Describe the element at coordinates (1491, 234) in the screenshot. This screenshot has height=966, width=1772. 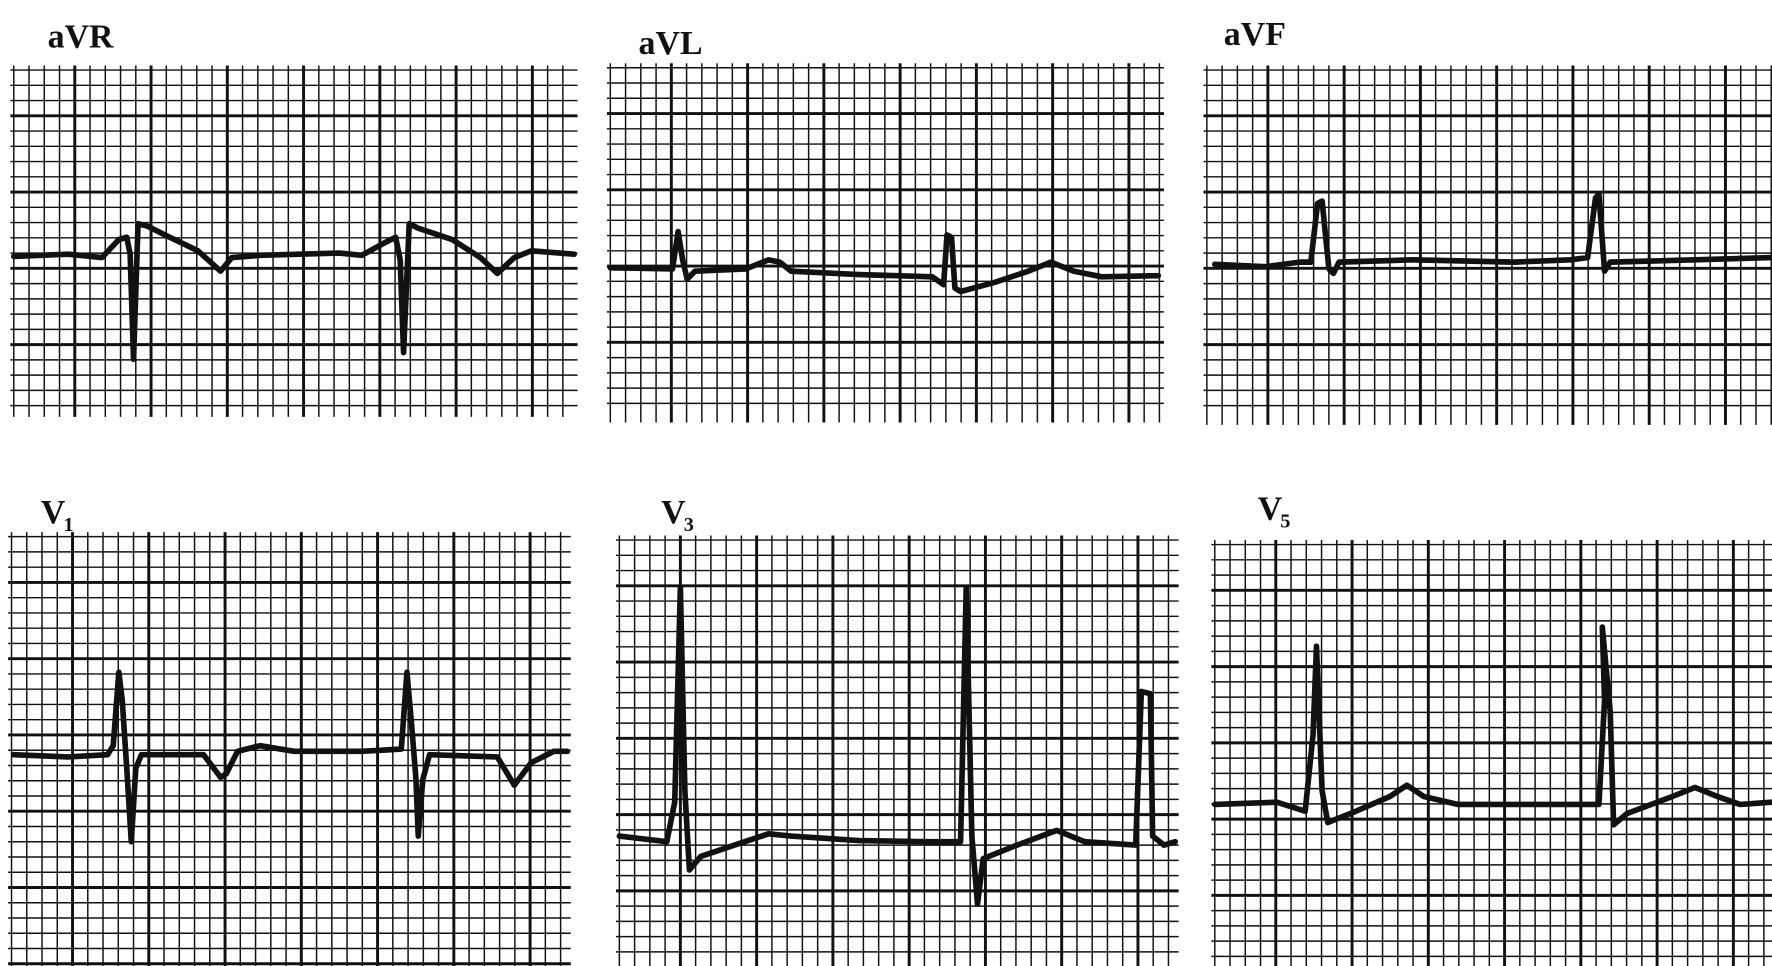
I see `ecg-trace-avf` at that location.